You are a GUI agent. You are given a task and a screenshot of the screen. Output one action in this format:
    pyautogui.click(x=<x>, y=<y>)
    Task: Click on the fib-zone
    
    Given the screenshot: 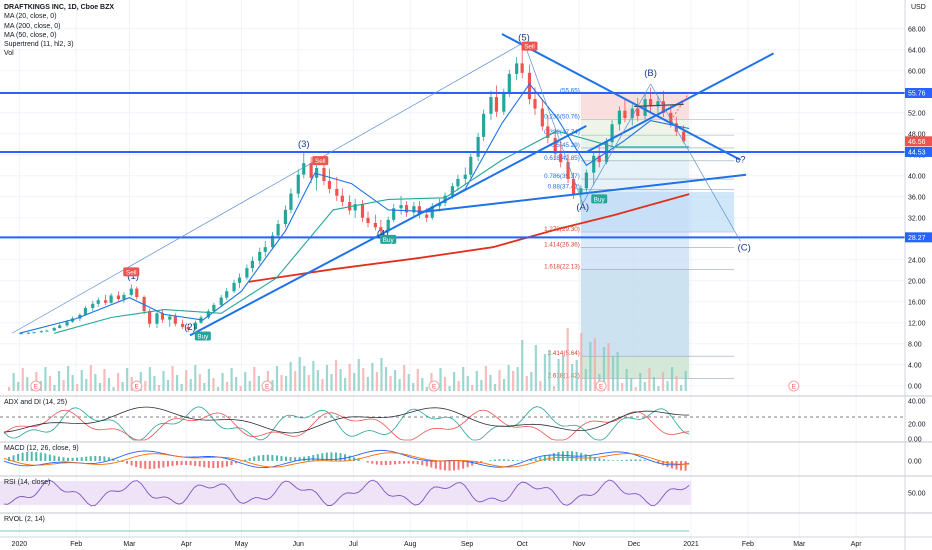 What is the action you would take?
    pyautogui.click(x=635, y=313)
    